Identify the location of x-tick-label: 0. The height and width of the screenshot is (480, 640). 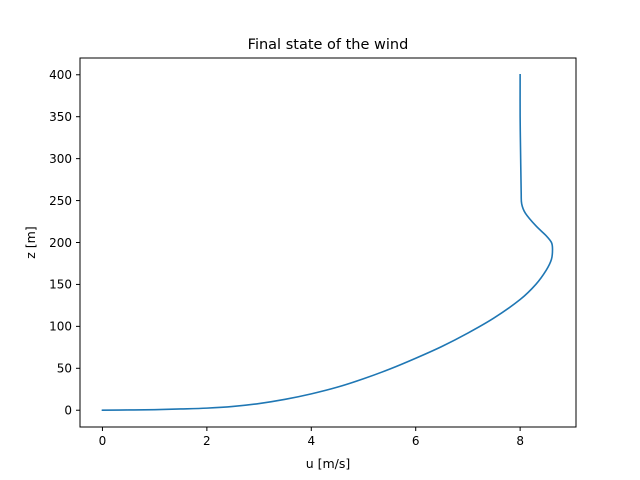
(103, 441).